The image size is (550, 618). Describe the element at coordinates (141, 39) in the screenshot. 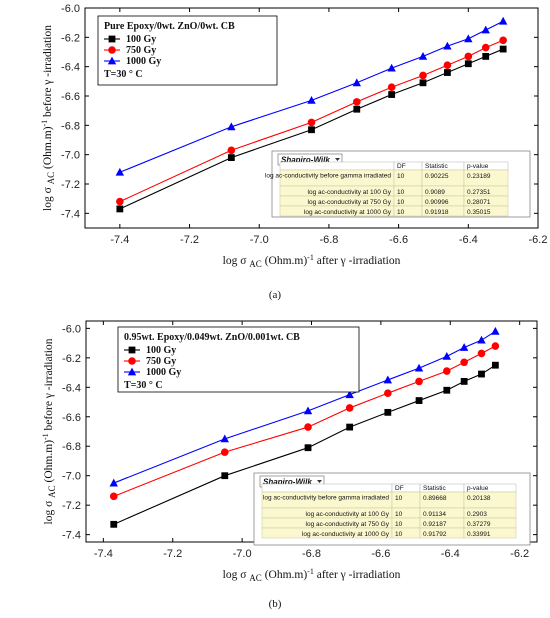

I see `legend-entry: 100 Gy` at that location.